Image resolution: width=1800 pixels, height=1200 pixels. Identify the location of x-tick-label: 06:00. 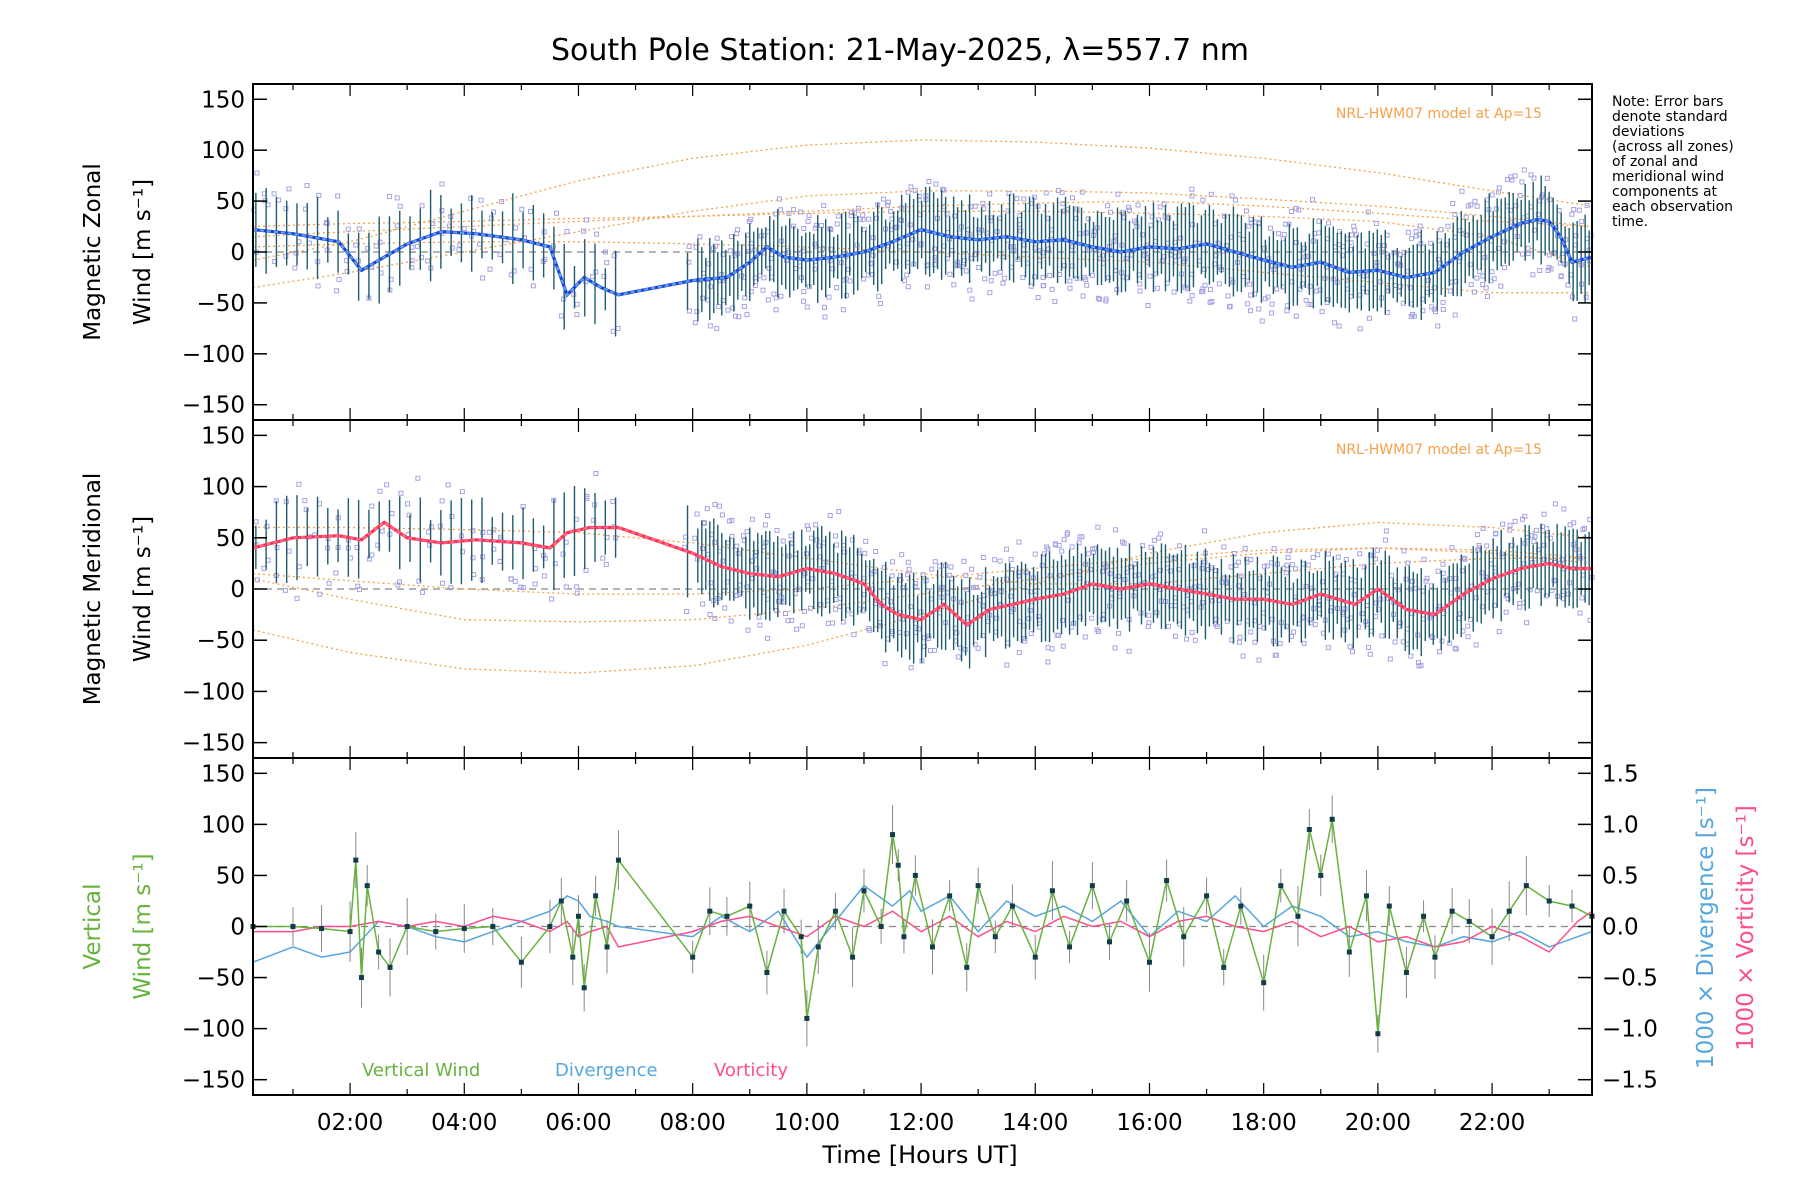
(578, 1123).